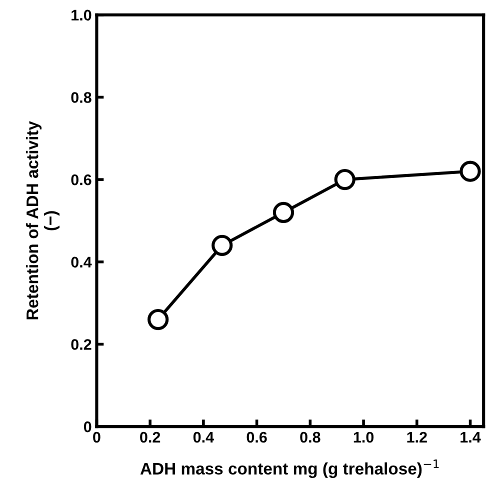  Describe the element at coordinates (150, 437) in the screenshot. I see `x-tick-label: 0.2` at that location.